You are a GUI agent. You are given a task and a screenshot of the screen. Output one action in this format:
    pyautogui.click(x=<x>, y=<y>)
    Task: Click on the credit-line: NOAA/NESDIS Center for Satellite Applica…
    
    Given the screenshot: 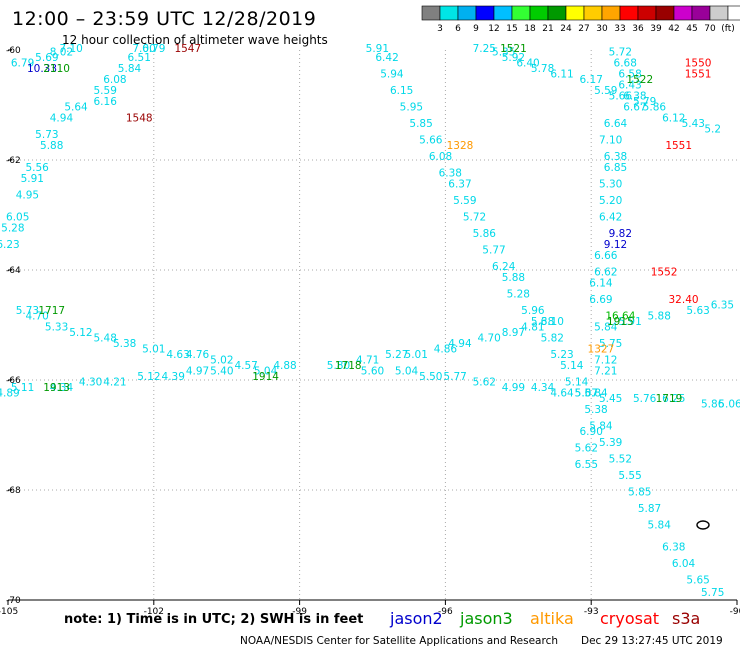 What is the action you would take?
    pyautogui.click(x=399, y=641)
    